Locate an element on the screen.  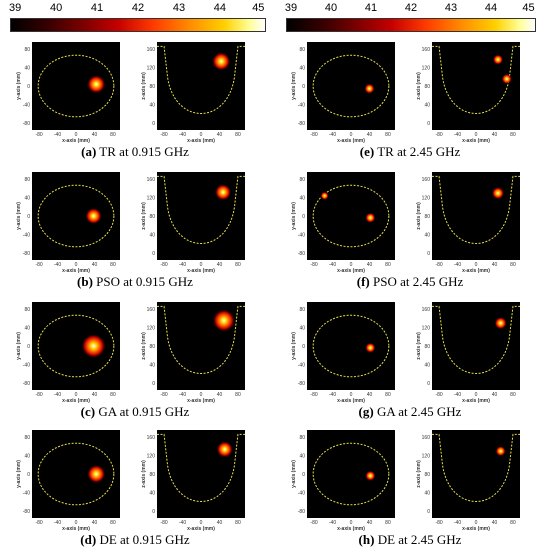
subfigure-caption: (b) PSO at 0.915 GHz is located at coordinates (135, 282).